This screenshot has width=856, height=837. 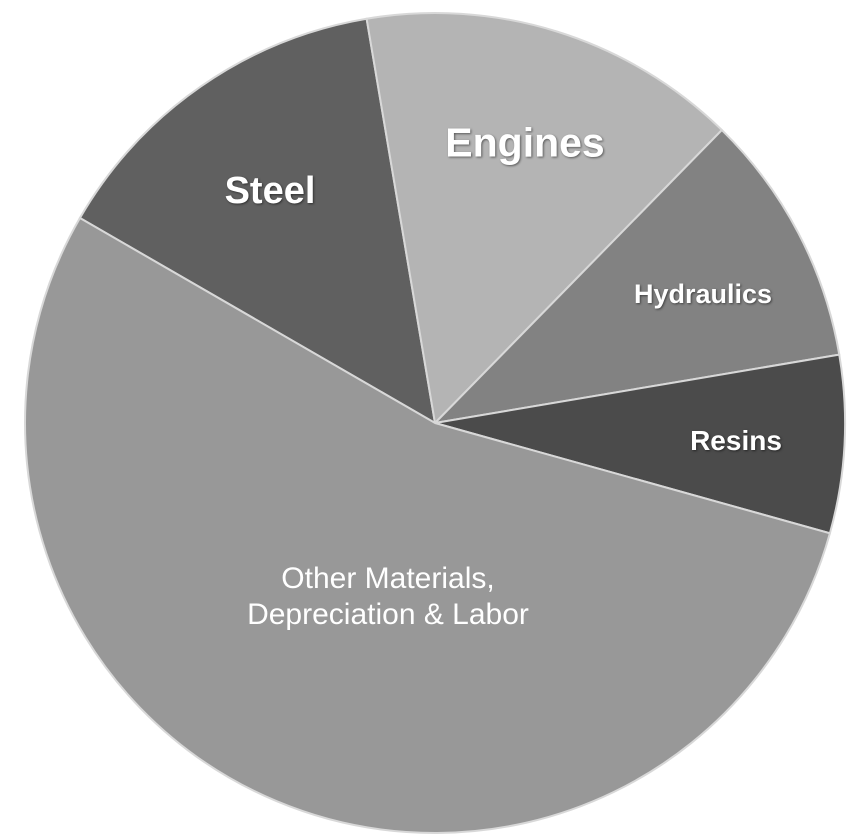 I want to click on slice-label: Engines, so click(x=525, y=142).